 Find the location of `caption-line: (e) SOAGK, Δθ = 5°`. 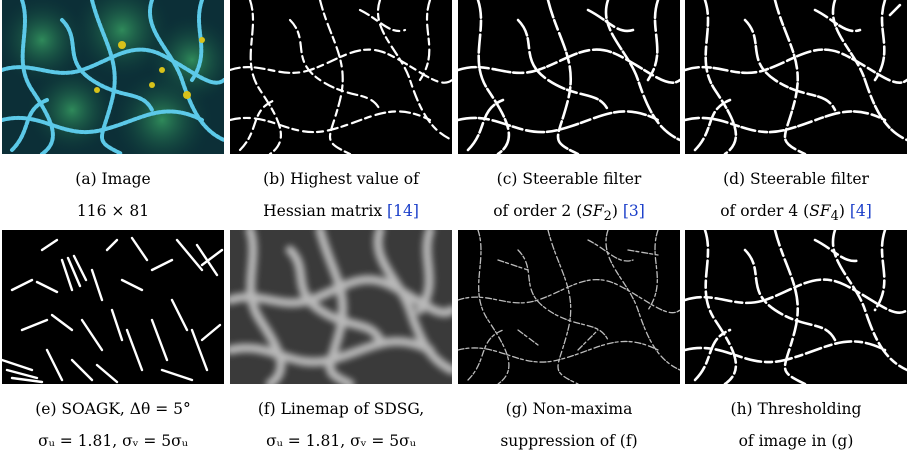

caption-line: (e) SOAGK, Δθ = 5° is located at coordinates (113, 409).